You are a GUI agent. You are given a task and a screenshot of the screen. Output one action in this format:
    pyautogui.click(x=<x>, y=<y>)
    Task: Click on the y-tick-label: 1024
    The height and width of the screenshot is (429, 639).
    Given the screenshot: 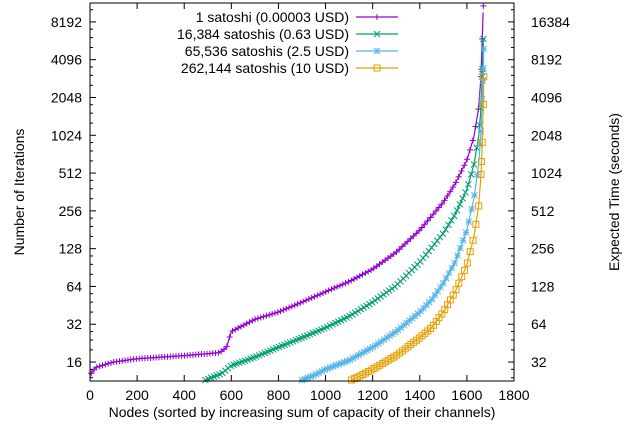 What is the action you would take?
    pyautogui.click(x=66, y=135)
    